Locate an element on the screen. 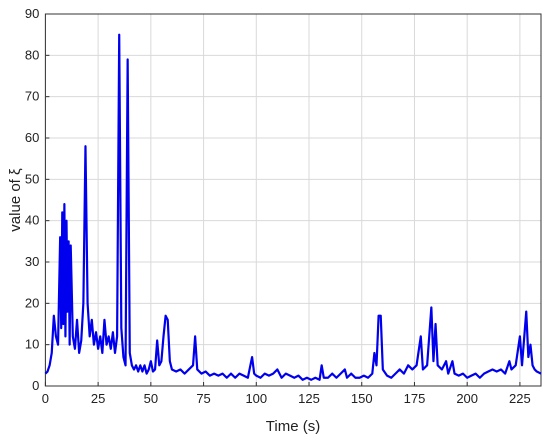  x-tick-label: 125 is located at coordinates (309, 398).